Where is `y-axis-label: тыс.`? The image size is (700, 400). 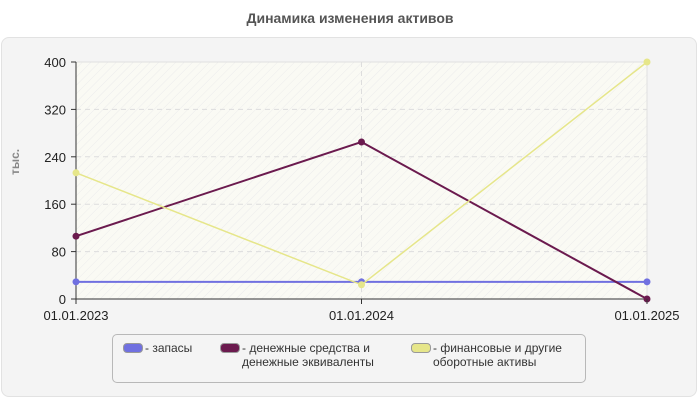
y-axis-label: тыс. is located at coordinates (15, 161).